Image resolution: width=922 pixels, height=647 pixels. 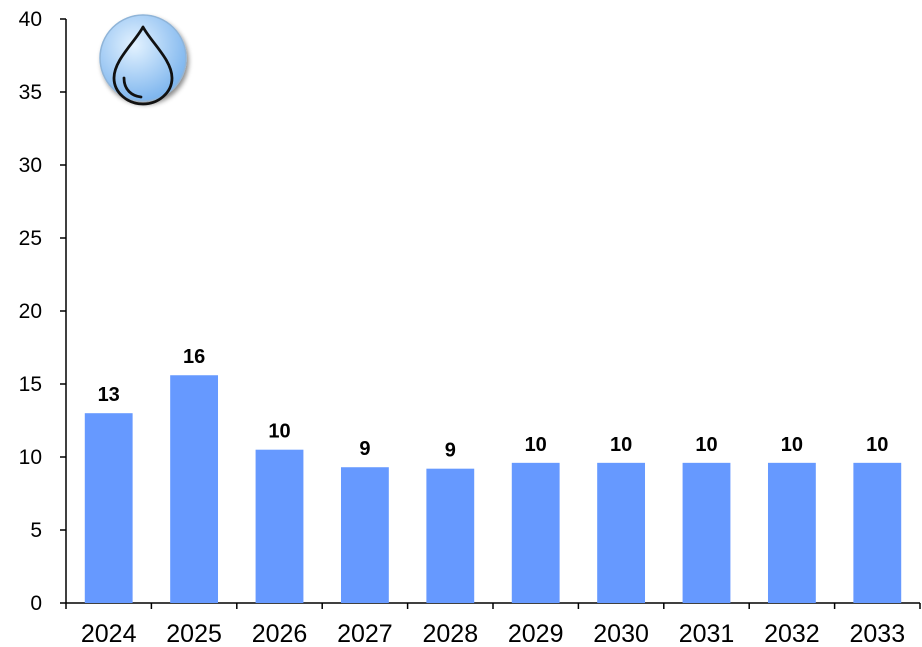 I want to click on bar-2026, so click(x=279, y=526).